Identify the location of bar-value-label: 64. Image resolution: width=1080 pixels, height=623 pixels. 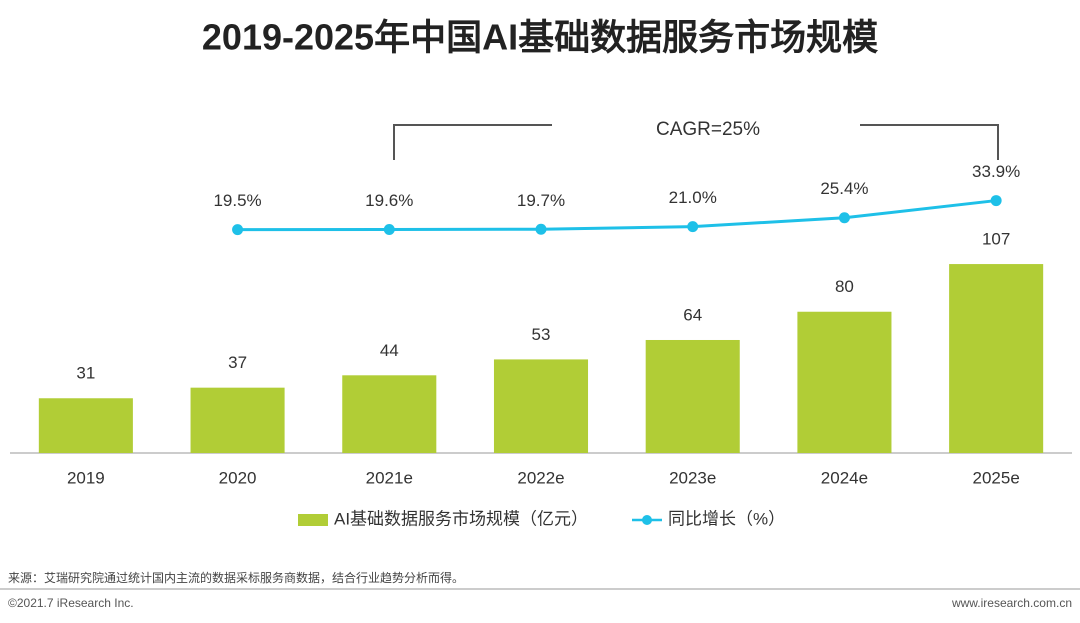
(692, 314).